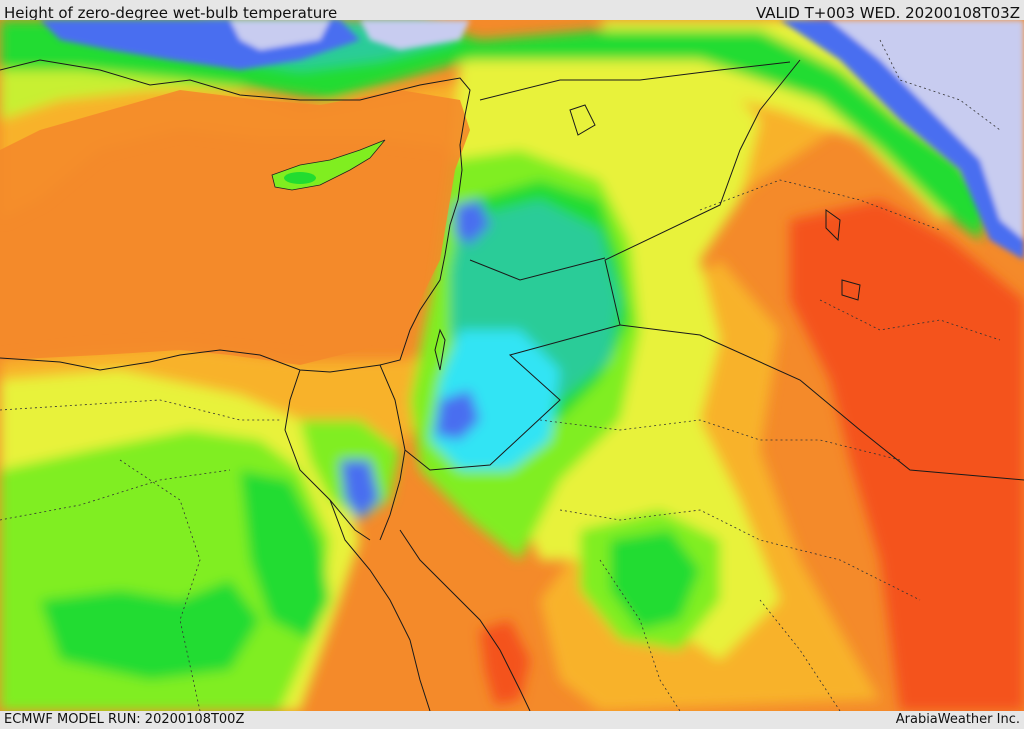 The height and width of the screenshot is (729, 1024). I want to click on iraq-saudi-border, so click(821, 402).